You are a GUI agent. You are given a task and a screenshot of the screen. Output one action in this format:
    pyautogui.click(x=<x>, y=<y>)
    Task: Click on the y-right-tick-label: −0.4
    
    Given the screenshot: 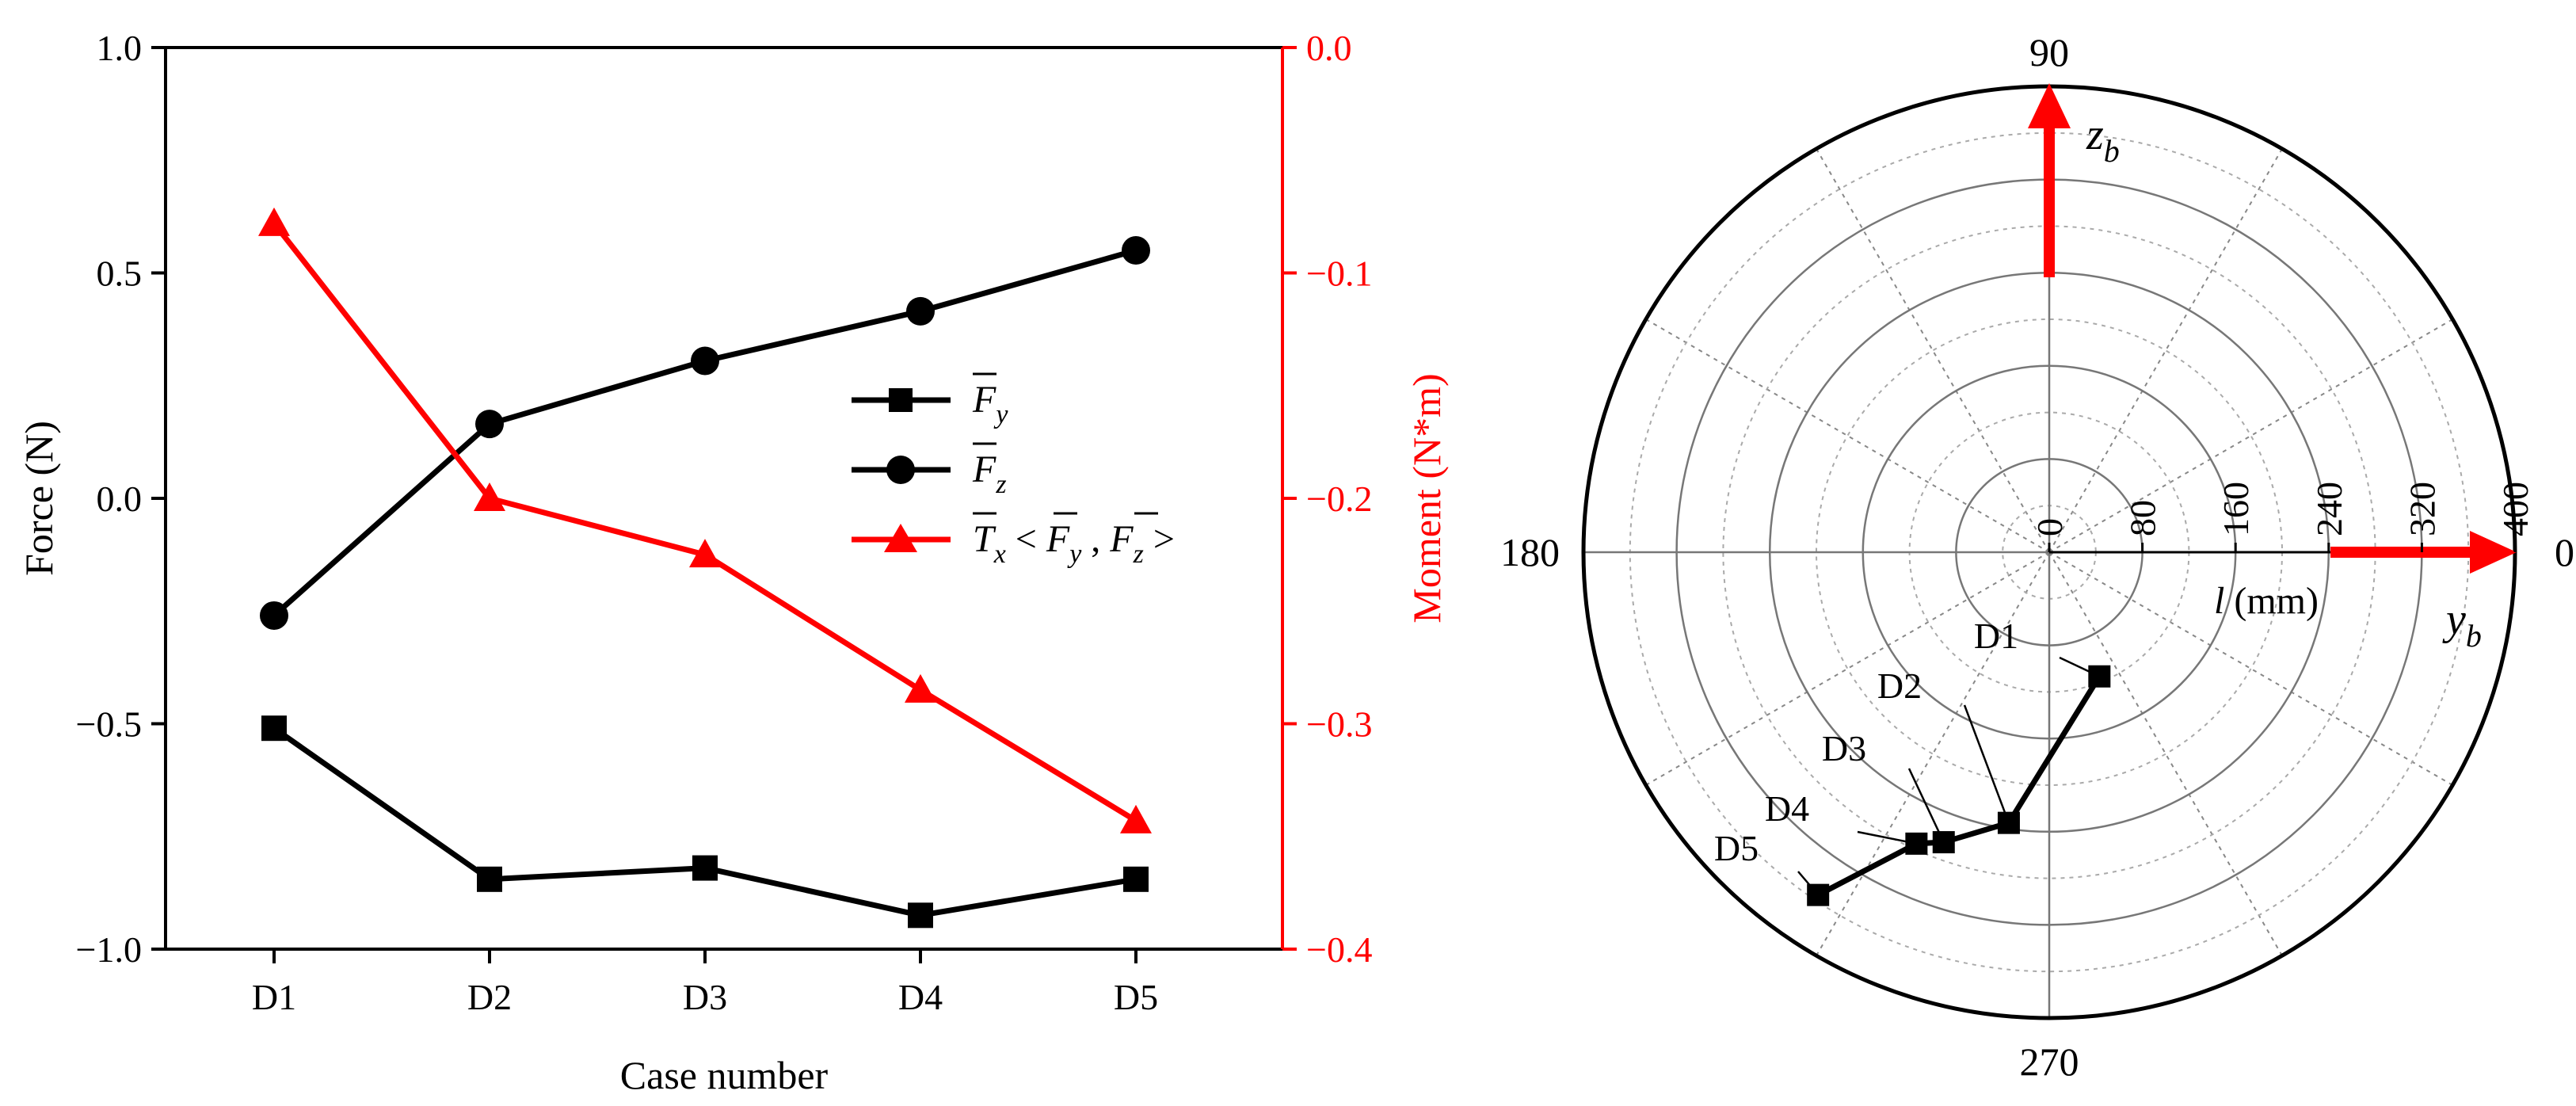 What is the action you would take?
    pyautogui.click(x=1339, y=949)
    